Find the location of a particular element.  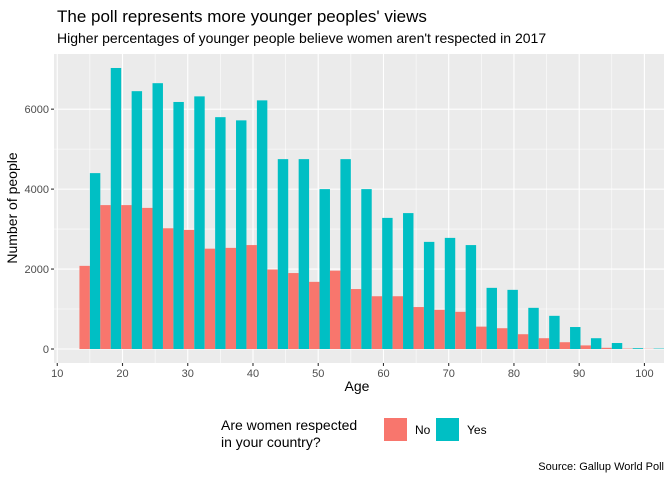

x-tick-label: 40 is located at coordinates (253, 374).